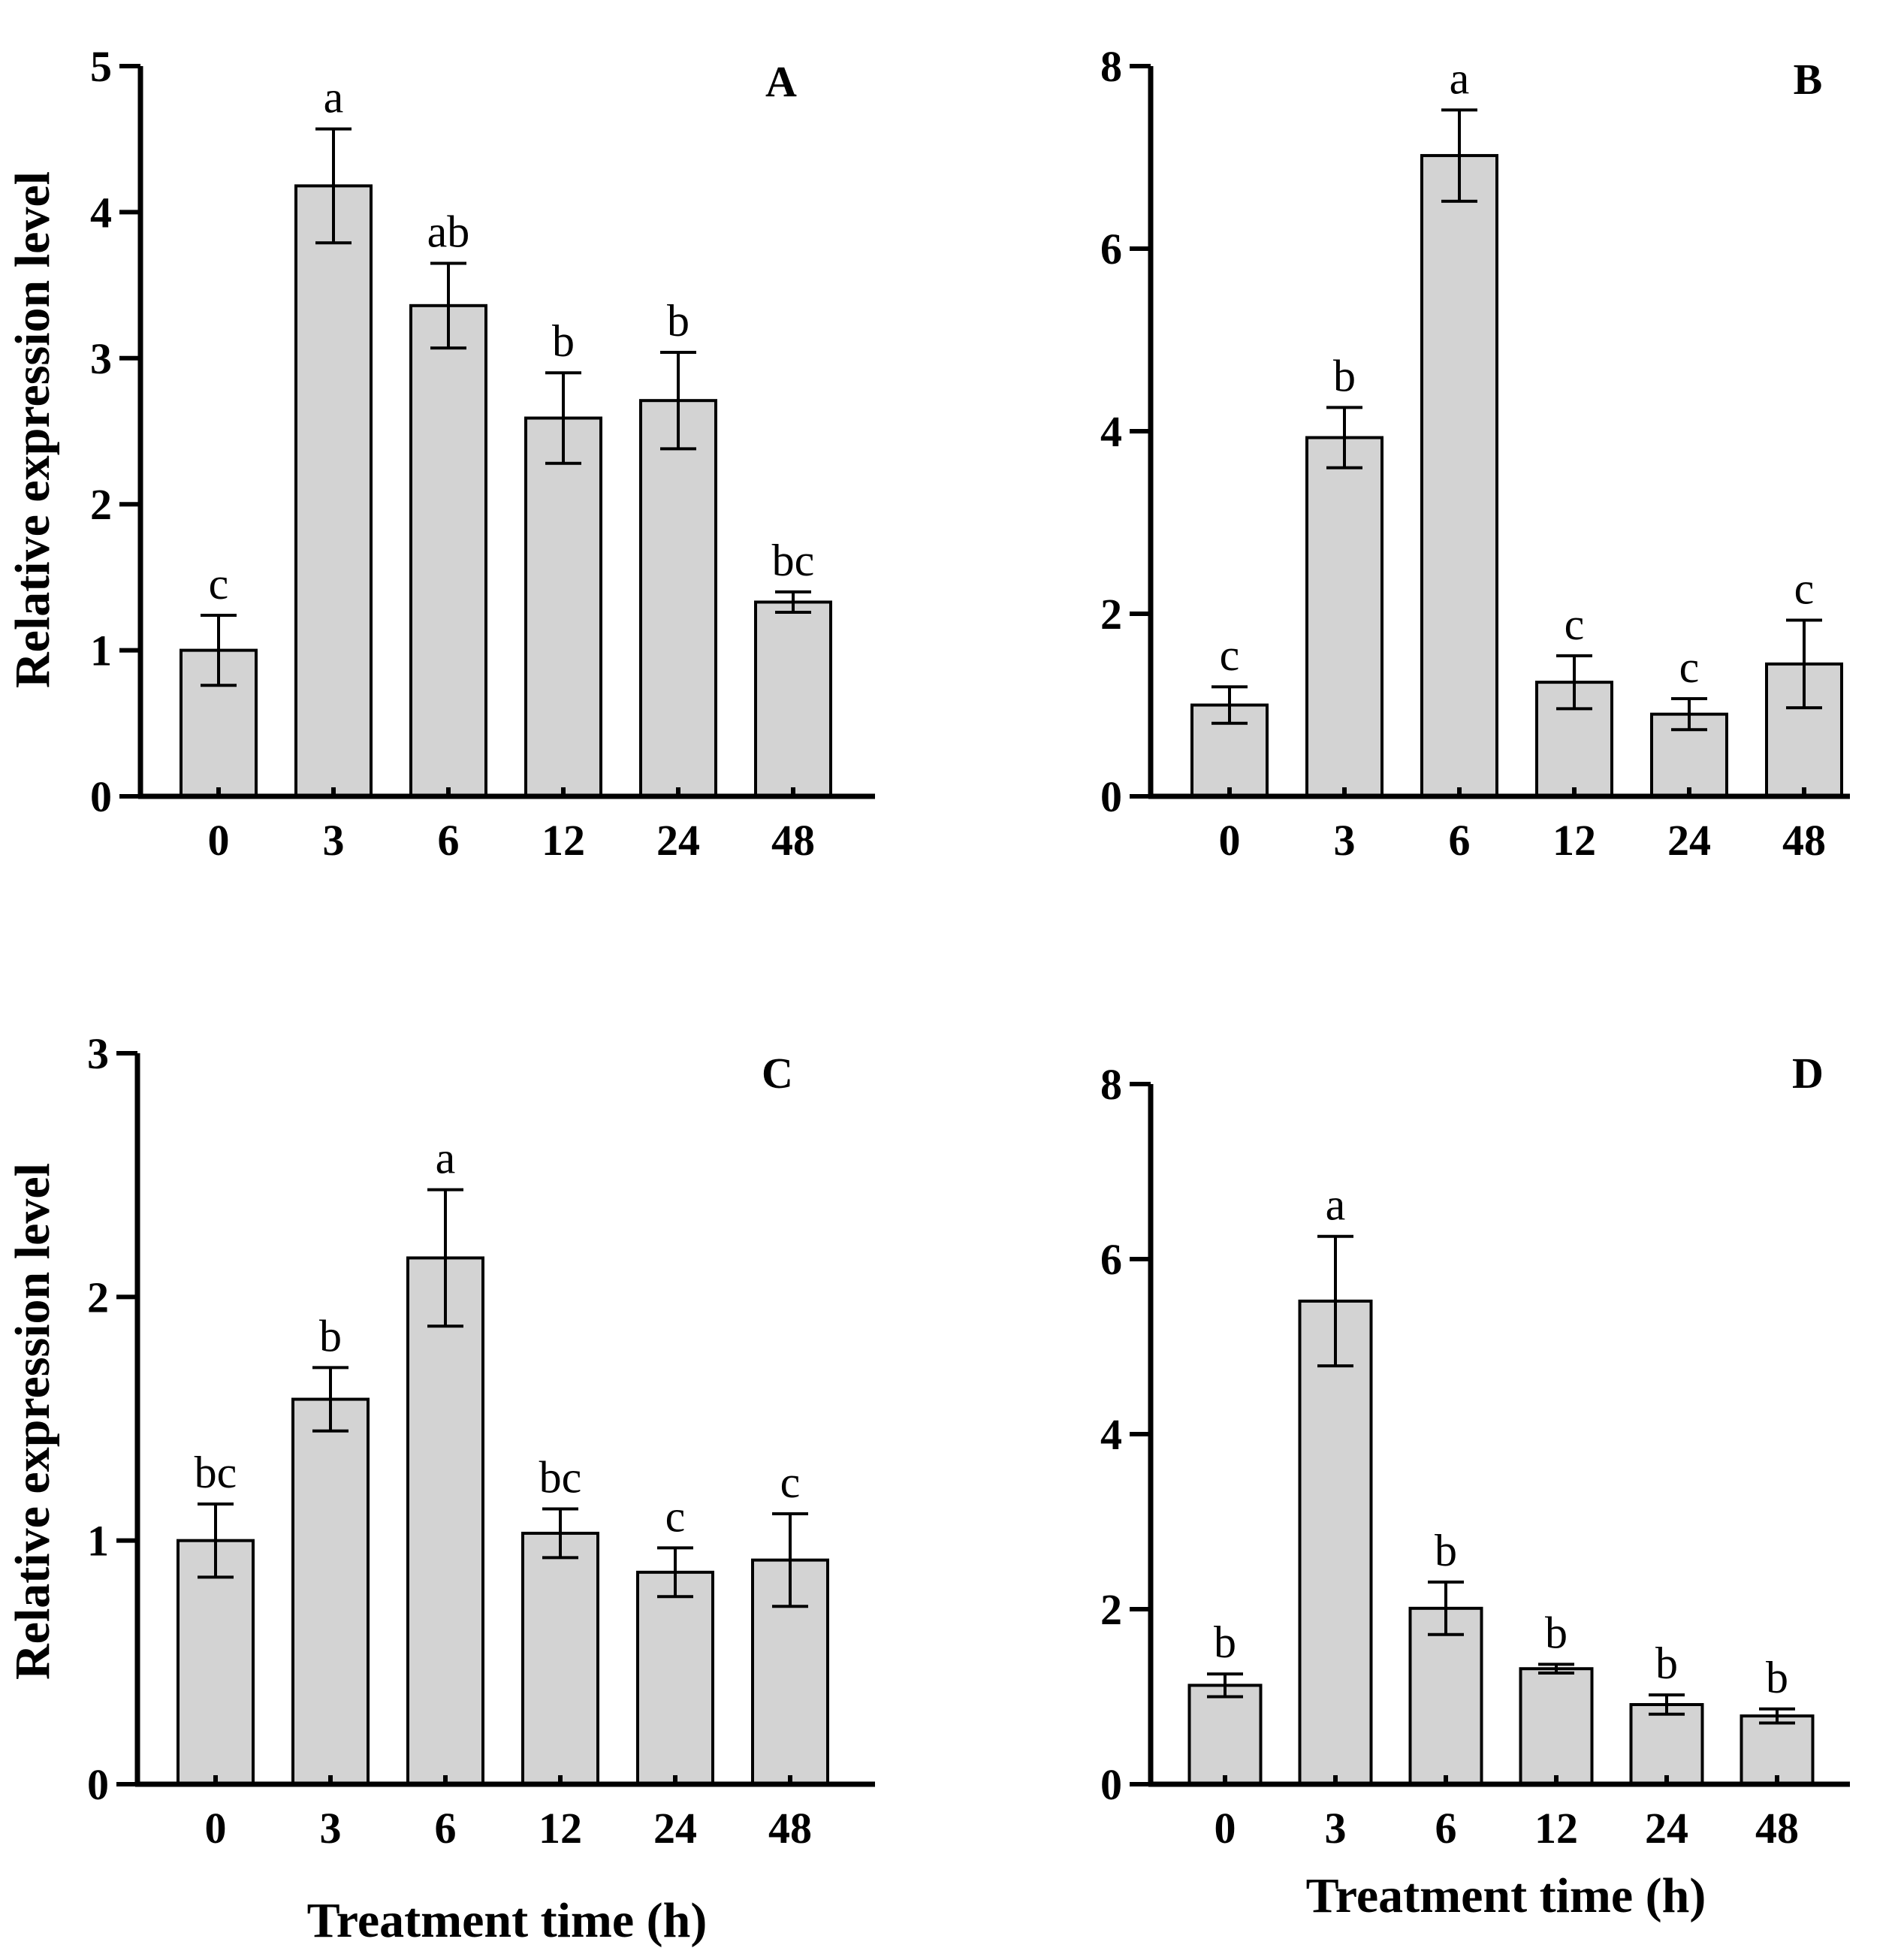 The image size is (1904, 1948). Describe the element at coordinates (219, 584) in the screenshot. I see `panel-a-significance-0h: c` at that location.